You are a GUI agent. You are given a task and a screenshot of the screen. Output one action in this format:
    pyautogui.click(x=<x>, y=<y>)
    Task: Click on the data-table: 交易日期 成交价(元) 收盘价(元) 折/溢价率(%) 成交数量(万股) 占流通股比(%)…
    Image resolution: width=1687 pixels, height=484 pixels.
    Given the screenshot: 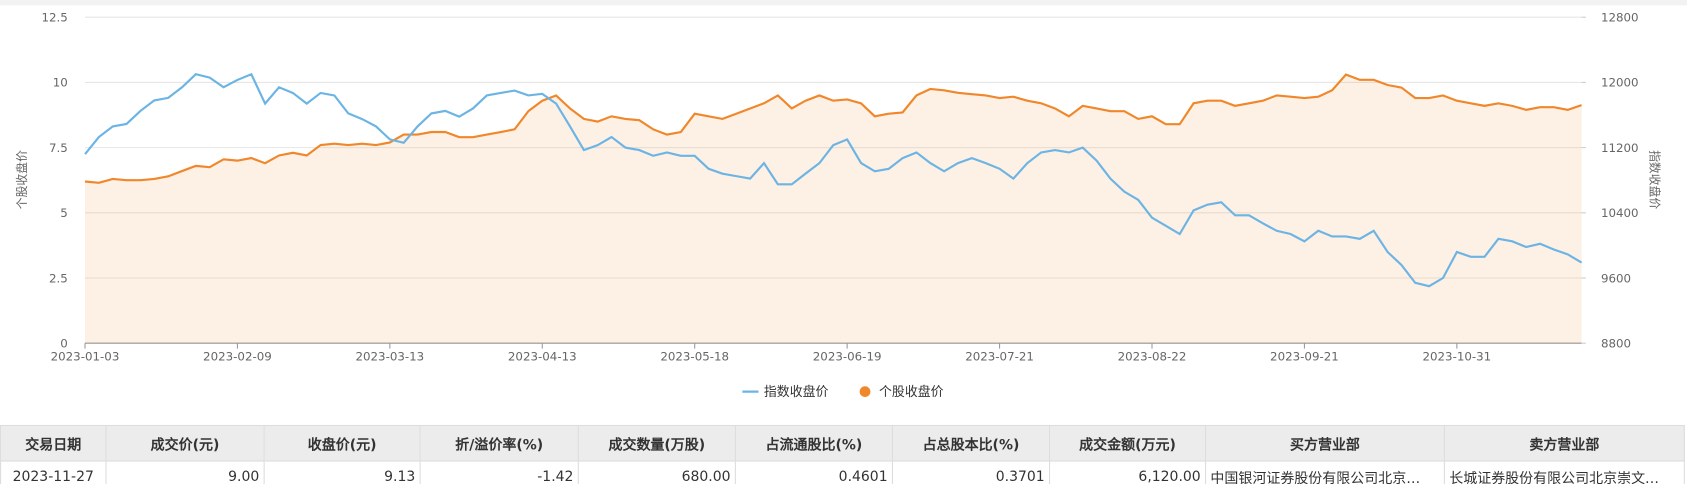 What is the action you would take?
    pyautogui.click(x=842, y=454)
    